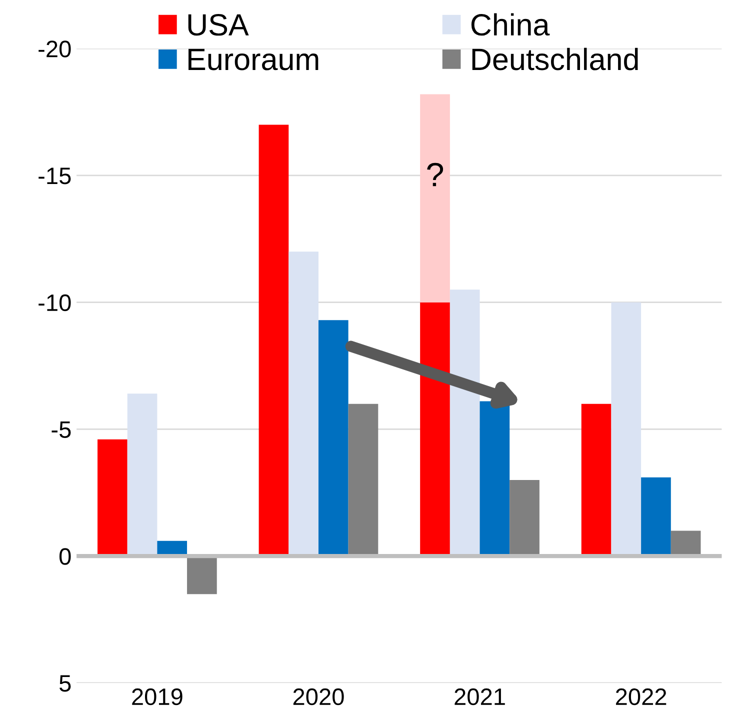  I want to click on y-tick-label: 5, so click(65, 683).